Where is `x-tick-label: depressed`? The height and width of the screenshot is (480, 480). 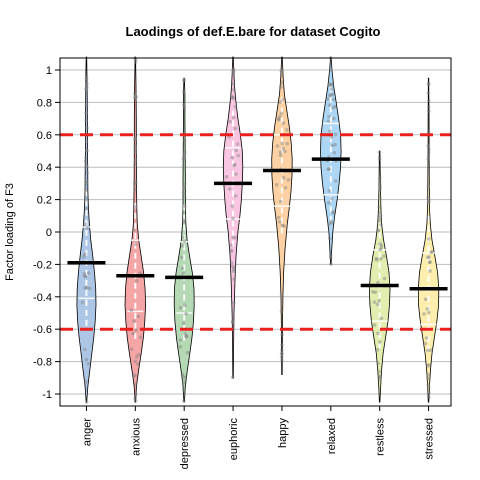 x-tick-label: depressed is located at coordinates (185, 443).